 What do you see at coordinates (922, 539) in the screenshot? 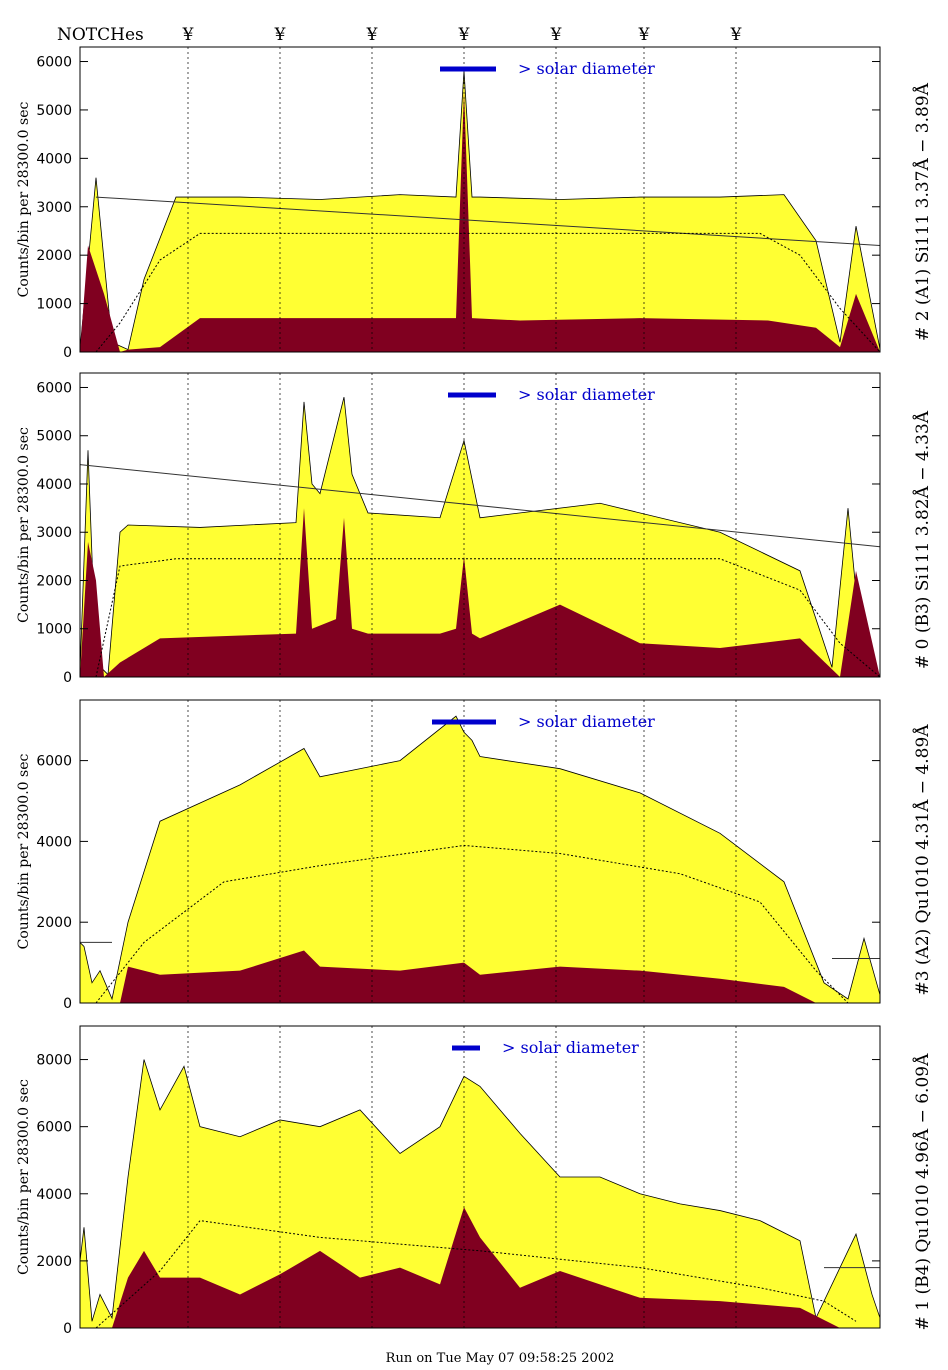
I see `panel-label: # 0 (B3) Si111 3.82Å − 4.33Å` at bounding box center [922, 539].